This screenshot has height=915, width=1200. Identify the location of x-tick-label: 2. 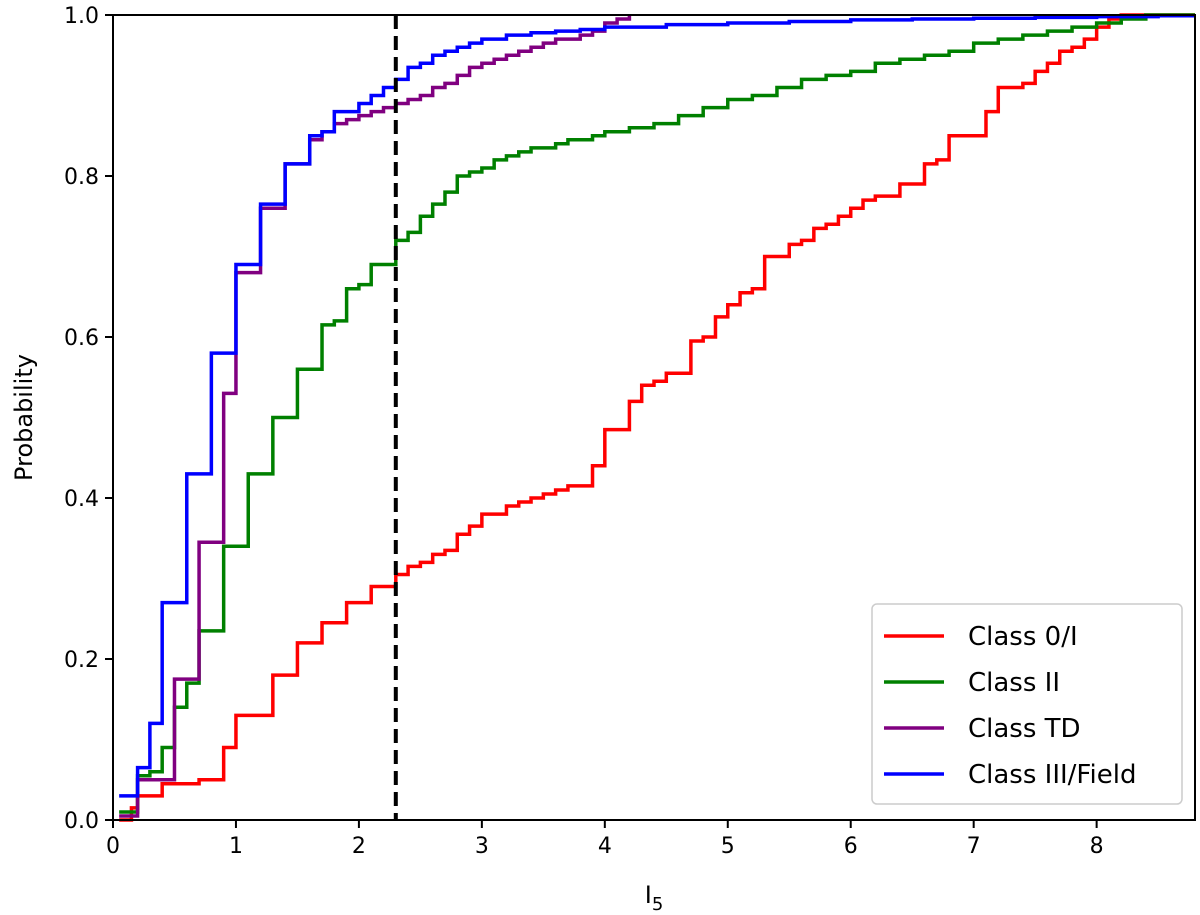
(359, 846).